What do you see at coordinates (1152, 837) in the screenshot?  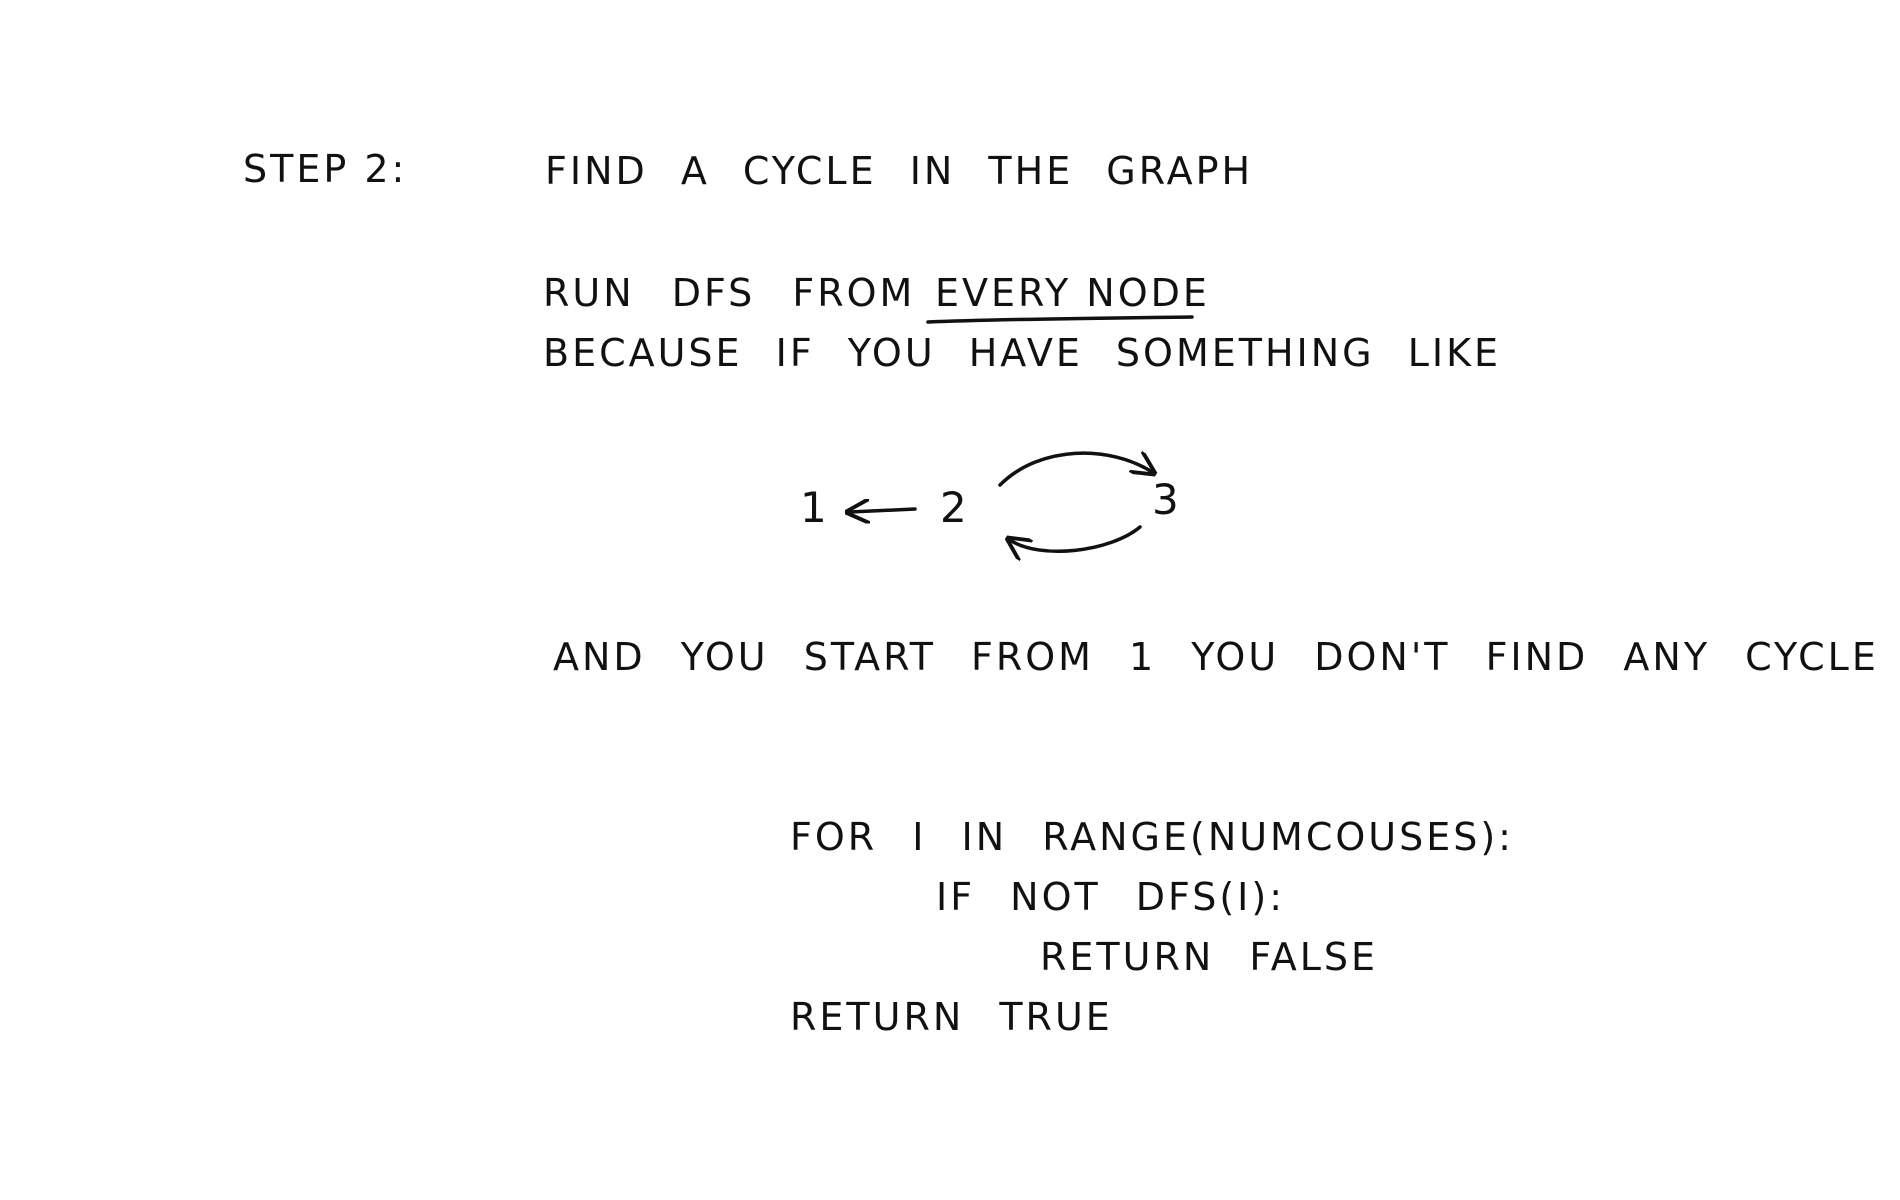 I see `code-line-for: FOR I IN RANGE(NUMCOUSES):` at bounding box center [1152, 837].